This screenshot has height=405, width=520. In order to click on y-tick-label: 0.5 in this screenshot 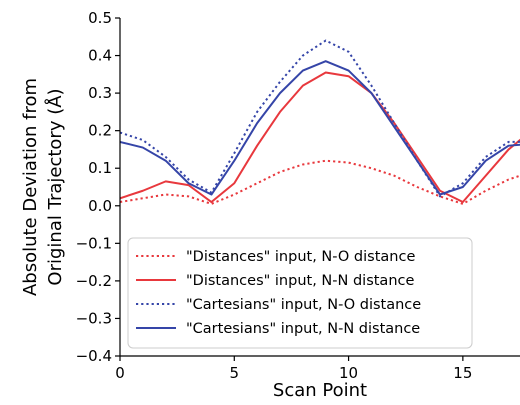, I will do `click(100, 18)`.